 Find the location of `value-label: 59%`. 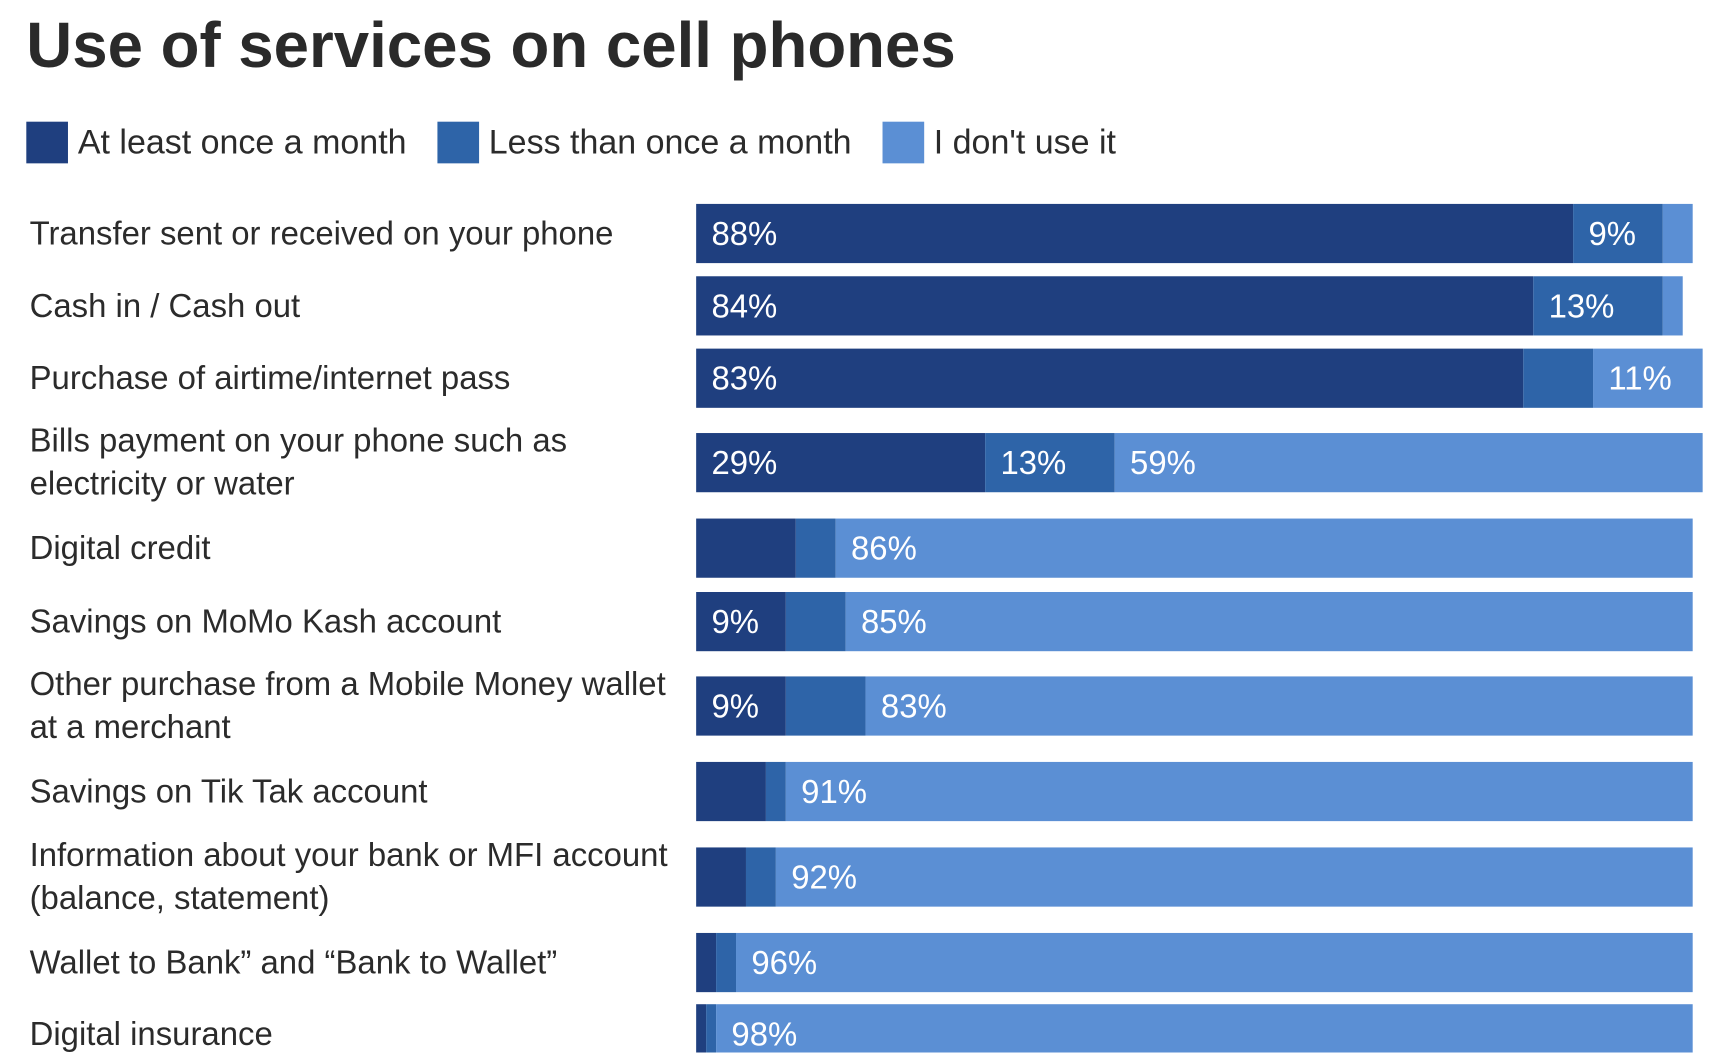

value-label: 59% is located at coordinates (1163, 462).